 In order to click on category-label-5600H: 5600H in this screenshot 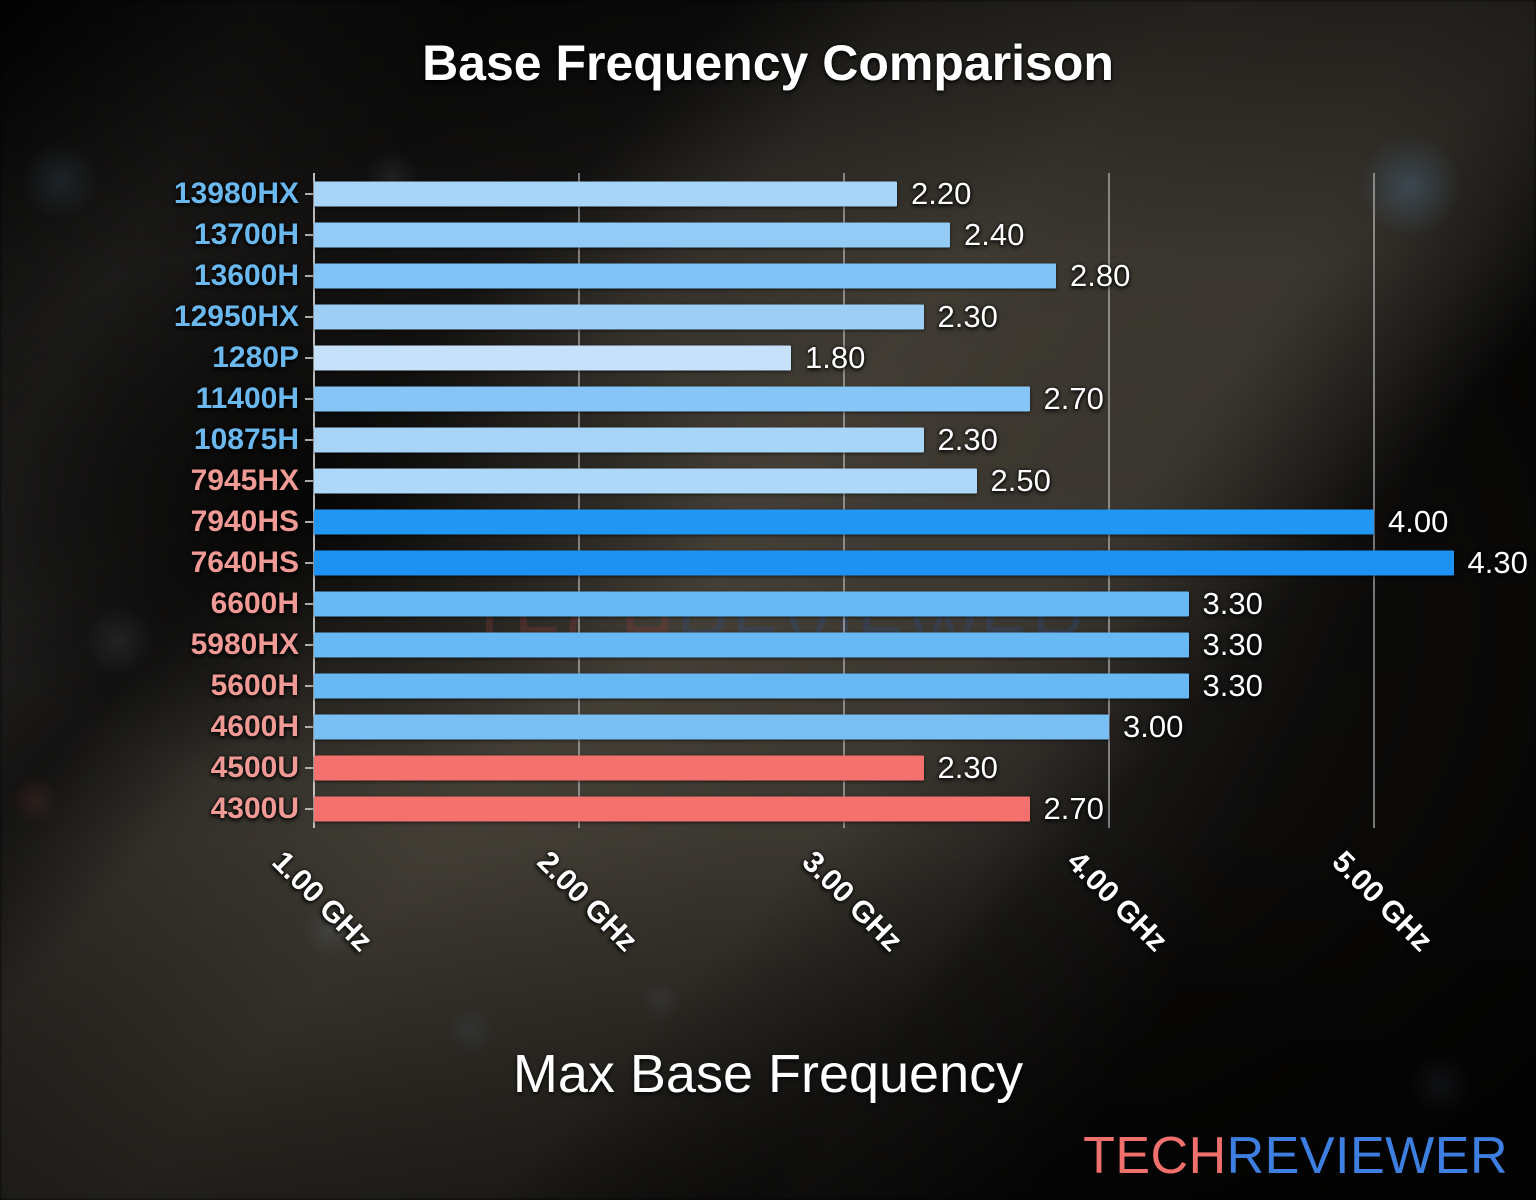, I will do `click(254, 685)`.